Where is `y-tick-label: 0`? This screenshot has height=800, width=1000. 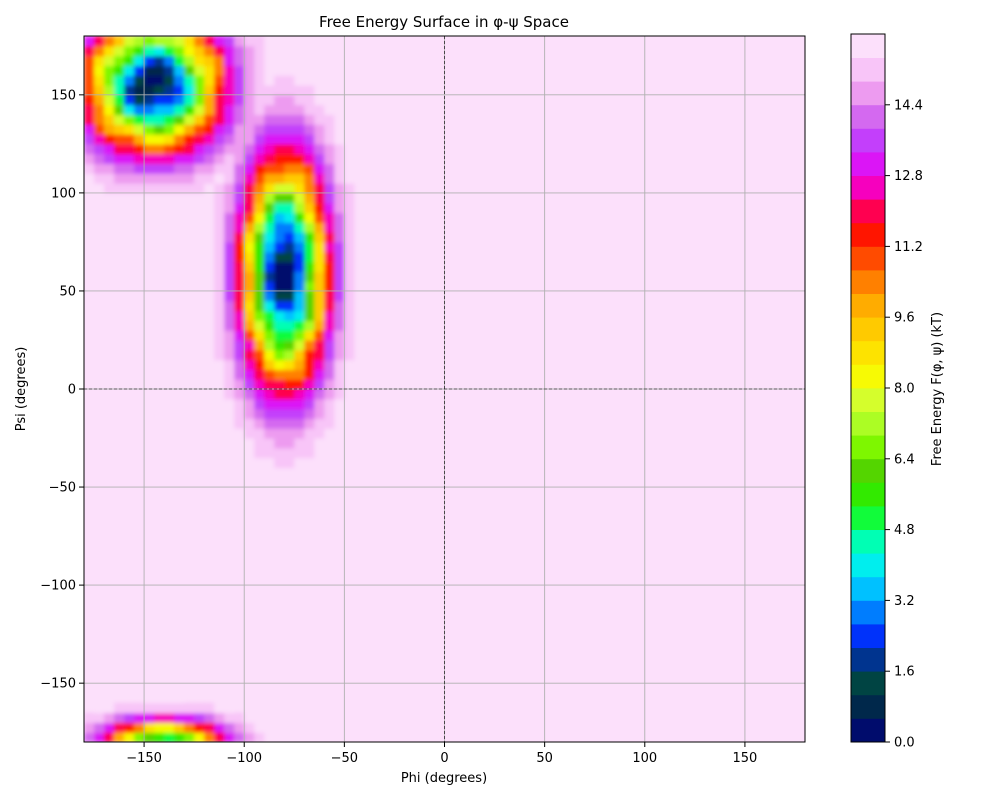
y-tick-label: 0 is located at coordinates (72, 390).